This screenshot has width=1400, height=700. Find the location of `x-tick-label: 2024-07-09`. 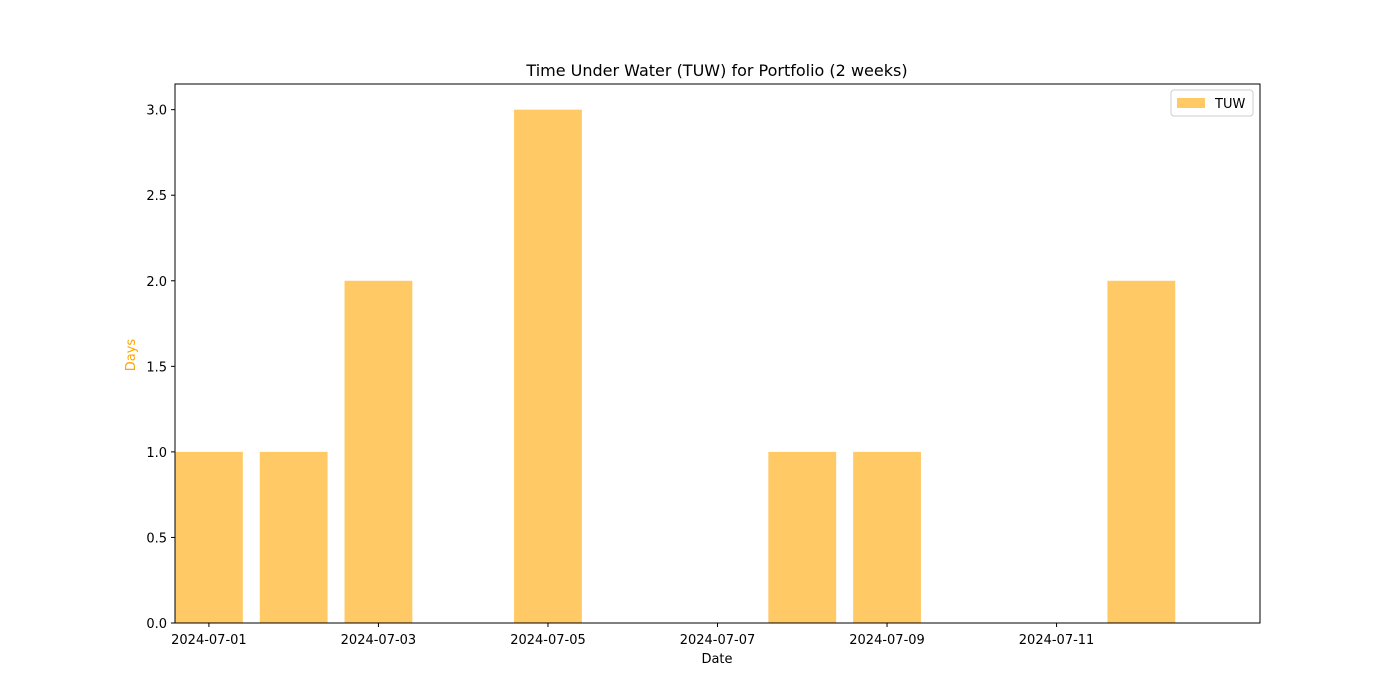

x-tick-label: 2024-07-09 is located at coordinates (887, 640).